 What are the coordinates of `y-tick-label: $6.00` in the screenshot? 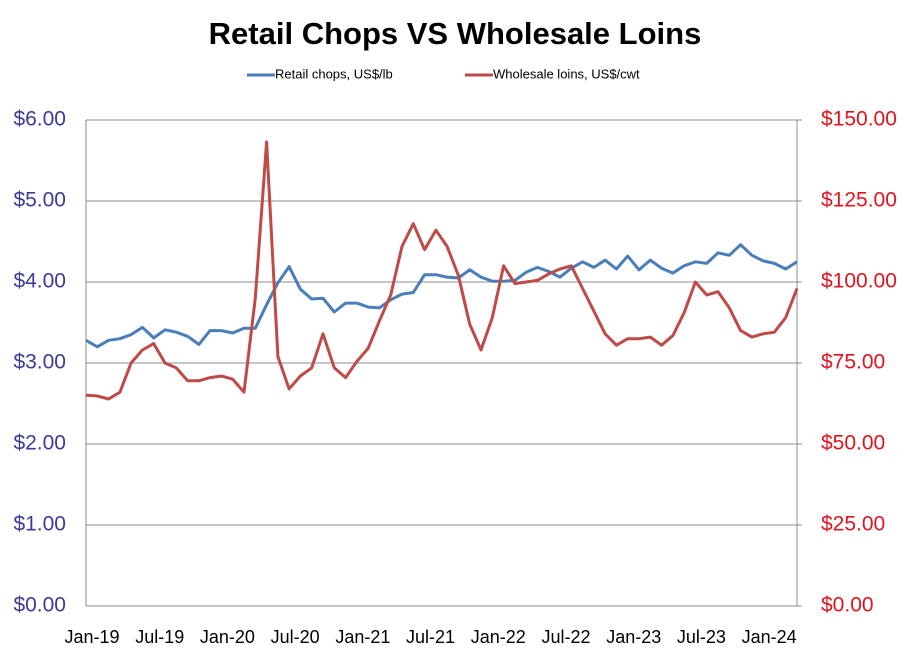 It's located at (39, 119).